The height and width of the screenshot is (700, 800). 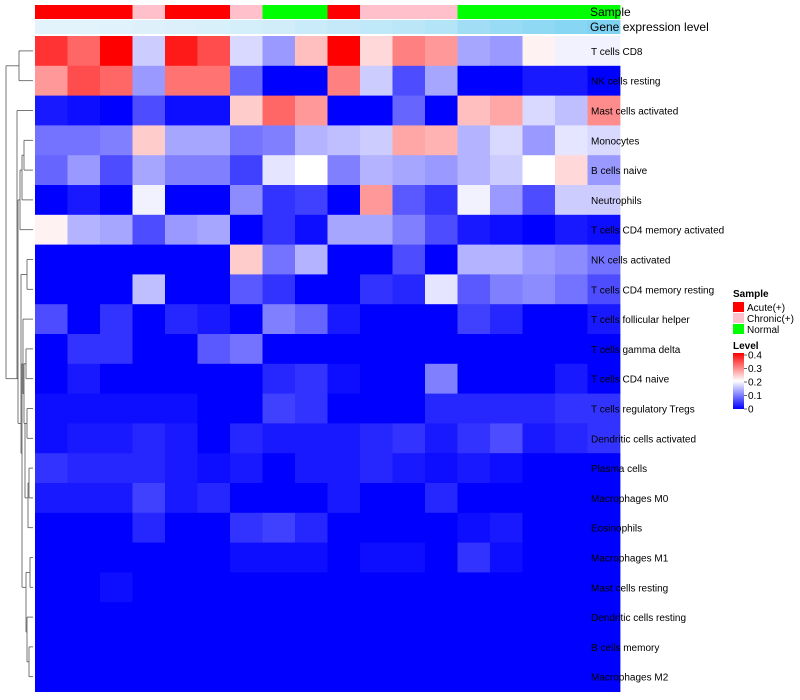 I want to click on row-label: T cells CD4 memory resting, so click(x=652, y=290).